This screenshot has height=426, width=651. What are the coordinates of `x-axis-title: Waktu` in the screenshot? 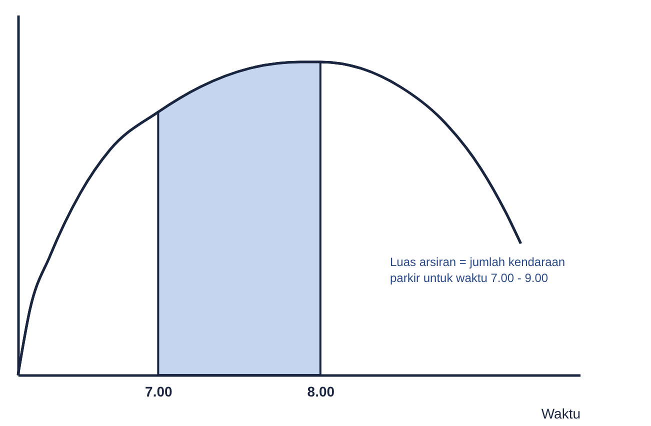 It's located at (560, 414).